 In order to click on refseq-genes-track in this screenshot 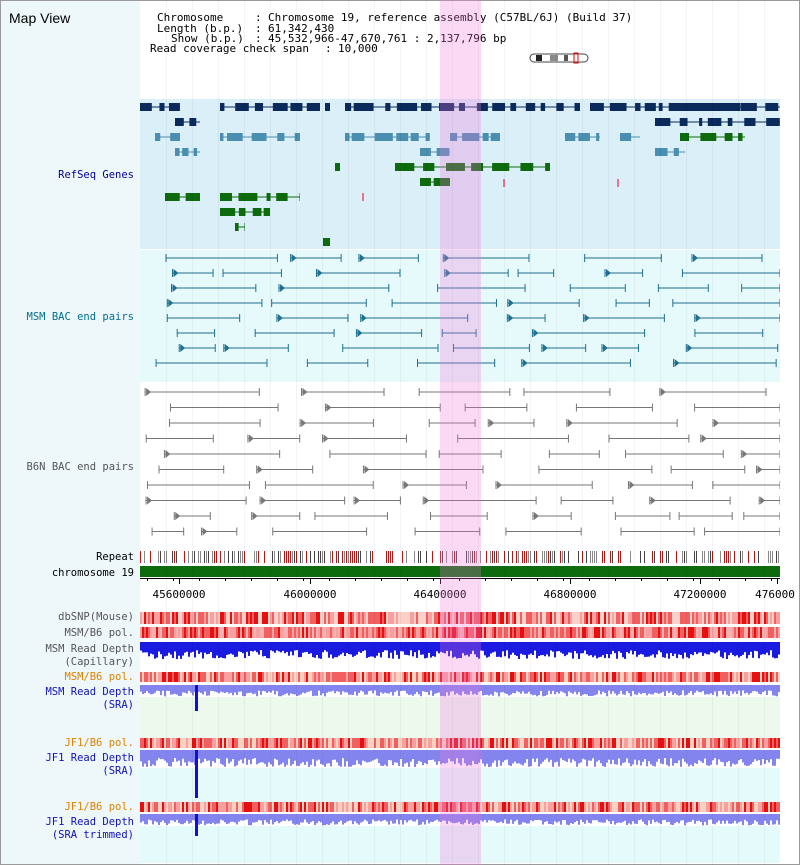, I will do `click(460, 174)`.